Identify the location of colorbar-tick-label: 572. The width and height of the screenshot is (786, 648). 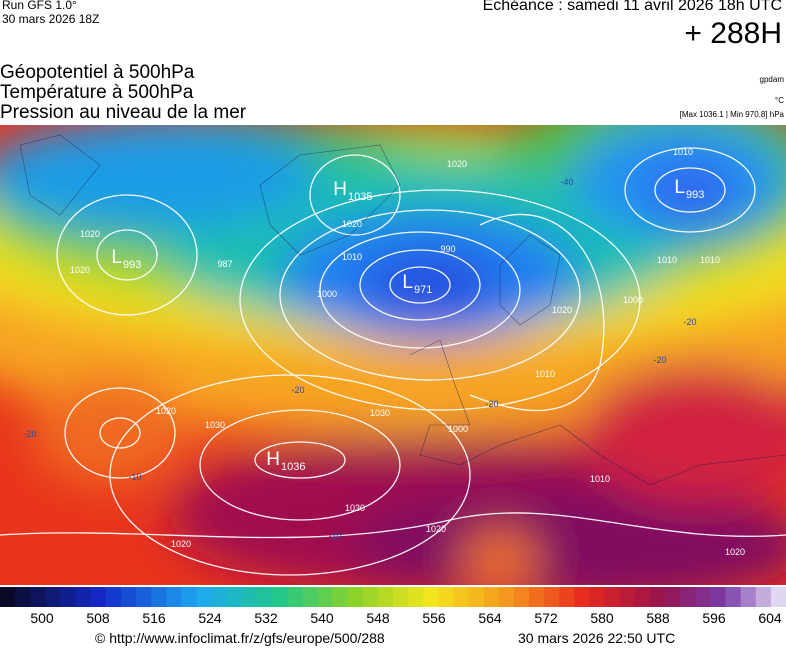
(546, 617).